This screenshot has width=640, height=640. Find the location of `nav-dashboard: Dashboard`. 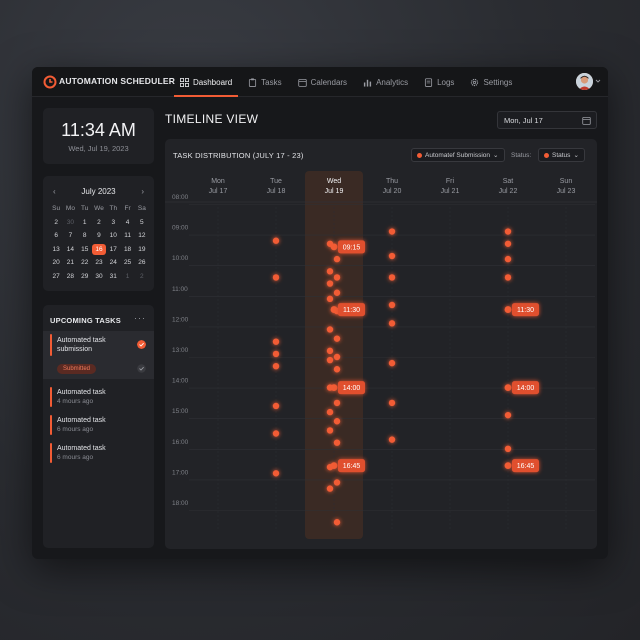

nav-dashboard: Dashboard is located at coordinates (206, 82).